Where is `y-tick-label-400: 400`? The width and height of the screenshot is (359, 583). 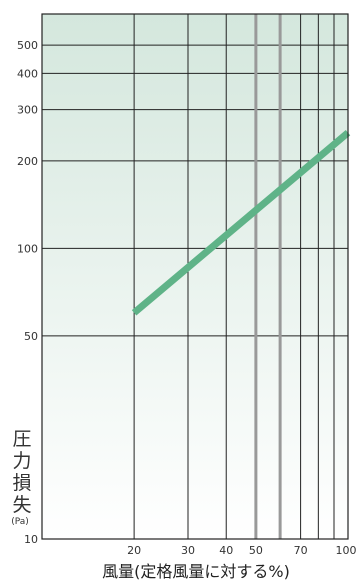
y-tick-label-400: 400 is located at coordinates (27, 73).